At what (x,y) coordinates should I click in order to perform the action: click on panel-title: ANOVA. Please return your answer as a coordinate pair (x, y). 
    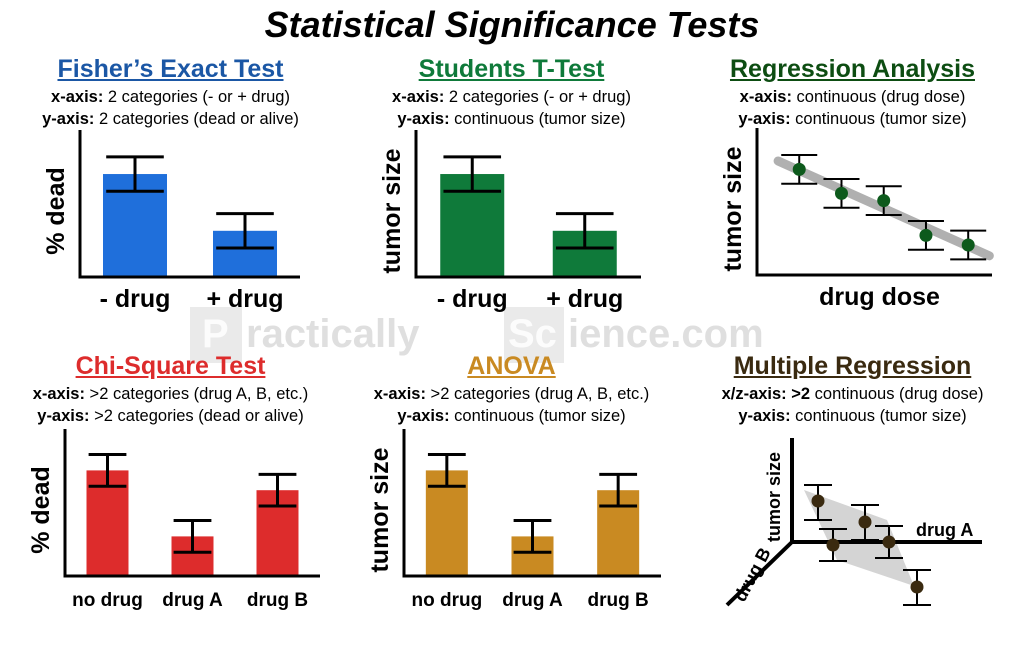
    Looking at the image, I should click on (511, 366).